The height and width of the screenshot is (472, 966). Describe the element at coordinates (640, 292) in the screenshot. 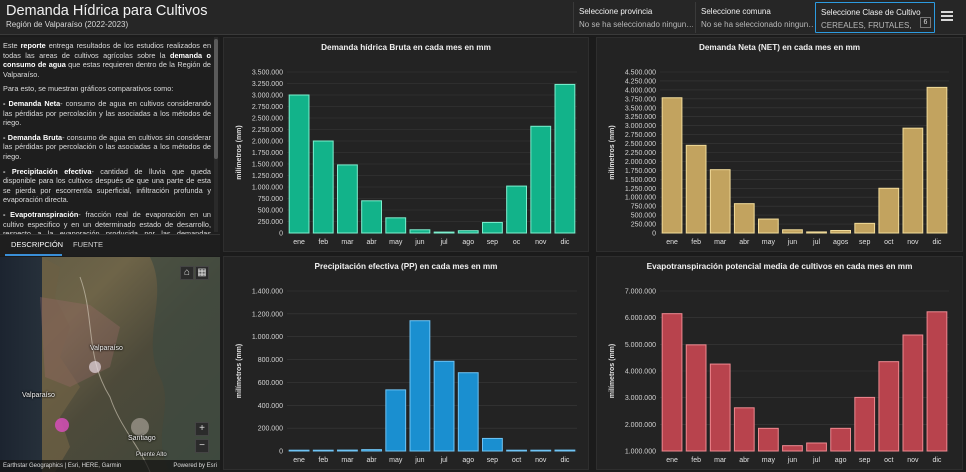

I see `y-tick-label: 7.000.000` at that location.